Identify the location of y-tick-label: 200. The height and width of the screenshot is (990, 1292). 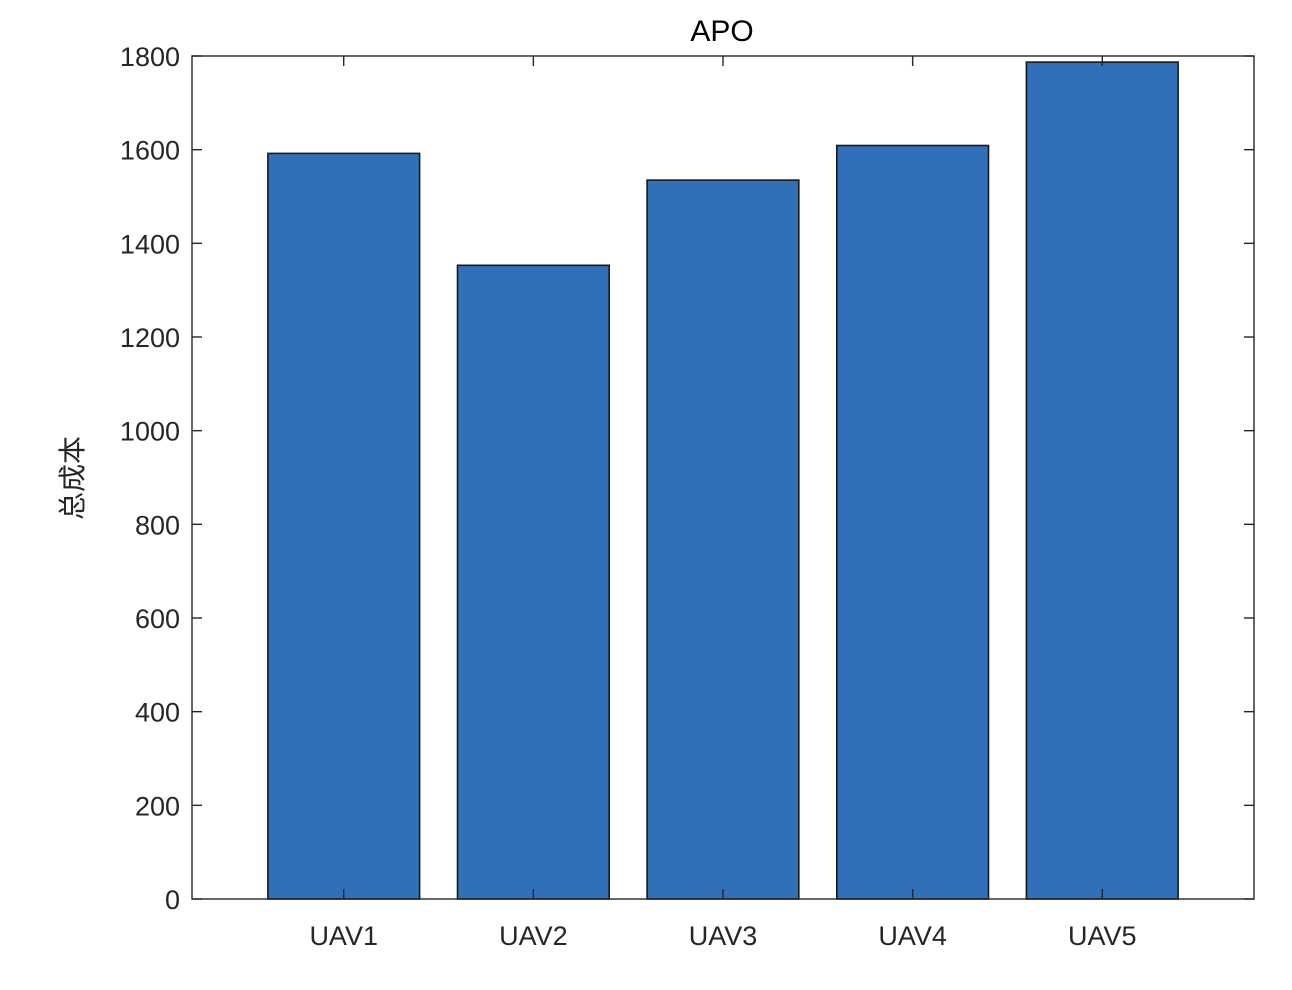
(157, 806).